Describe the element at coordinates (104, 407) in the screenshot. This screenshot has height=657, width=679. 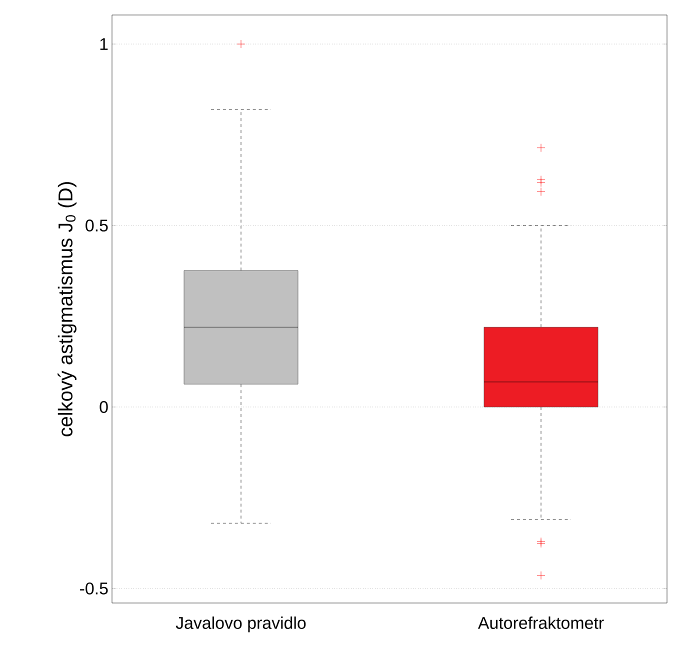
I see `y-tick-label: 0` at that location.